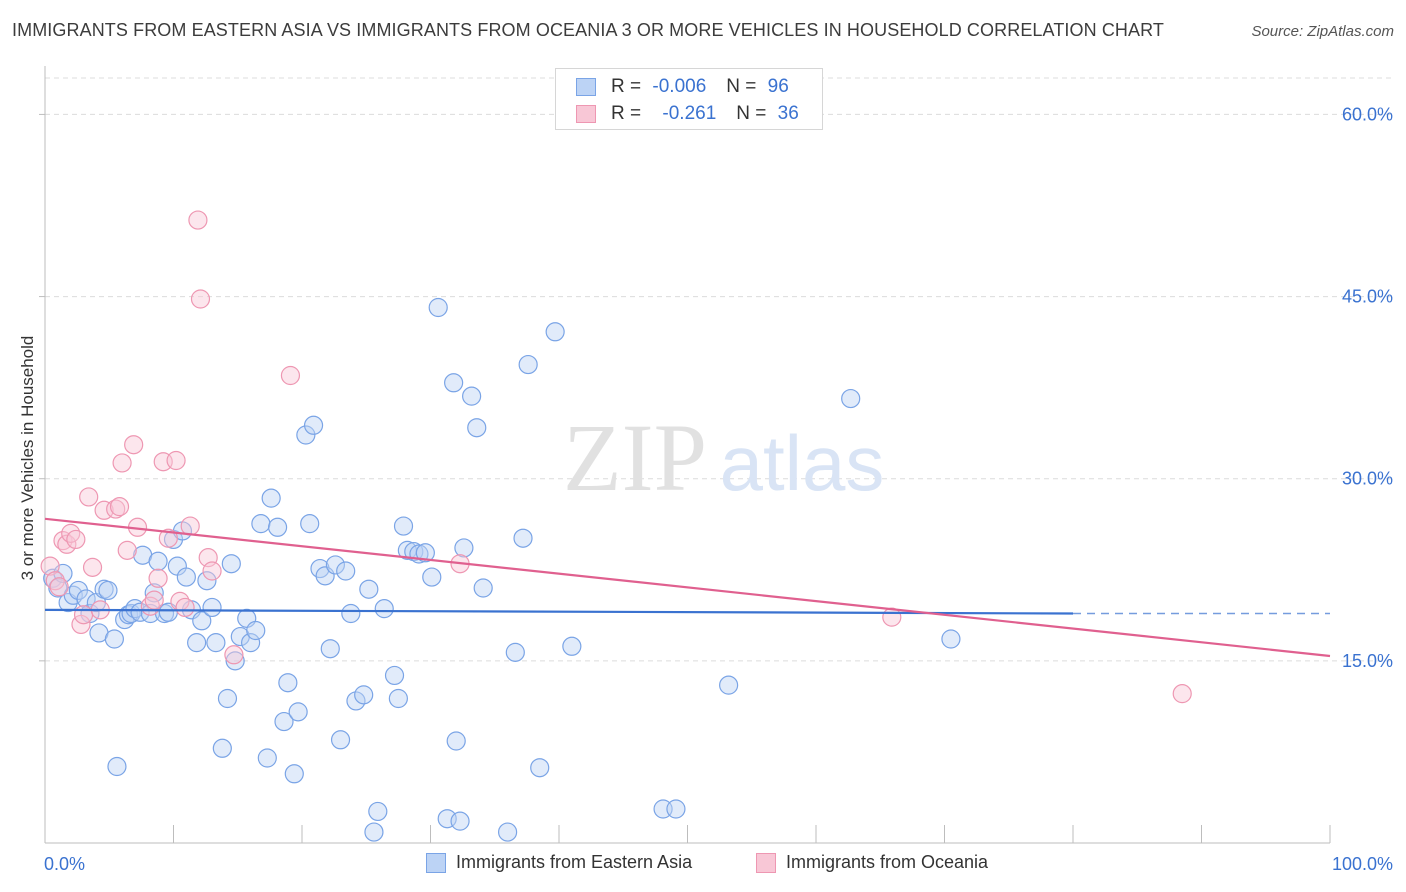  Describe the element at coordinates (802, 463) in the screenshot. I see `watermark-atlas: atlas` at that location.